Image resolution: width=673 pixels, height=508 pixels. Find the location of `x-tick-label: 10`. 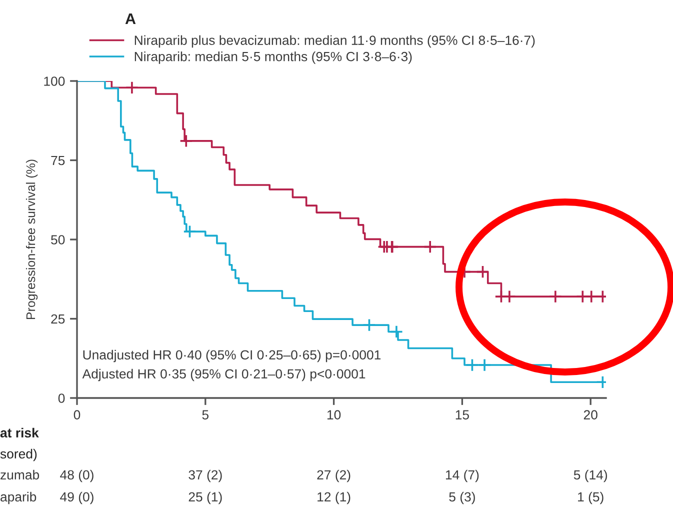

x-tick-label: 10 is located at coordinates (334, 415).